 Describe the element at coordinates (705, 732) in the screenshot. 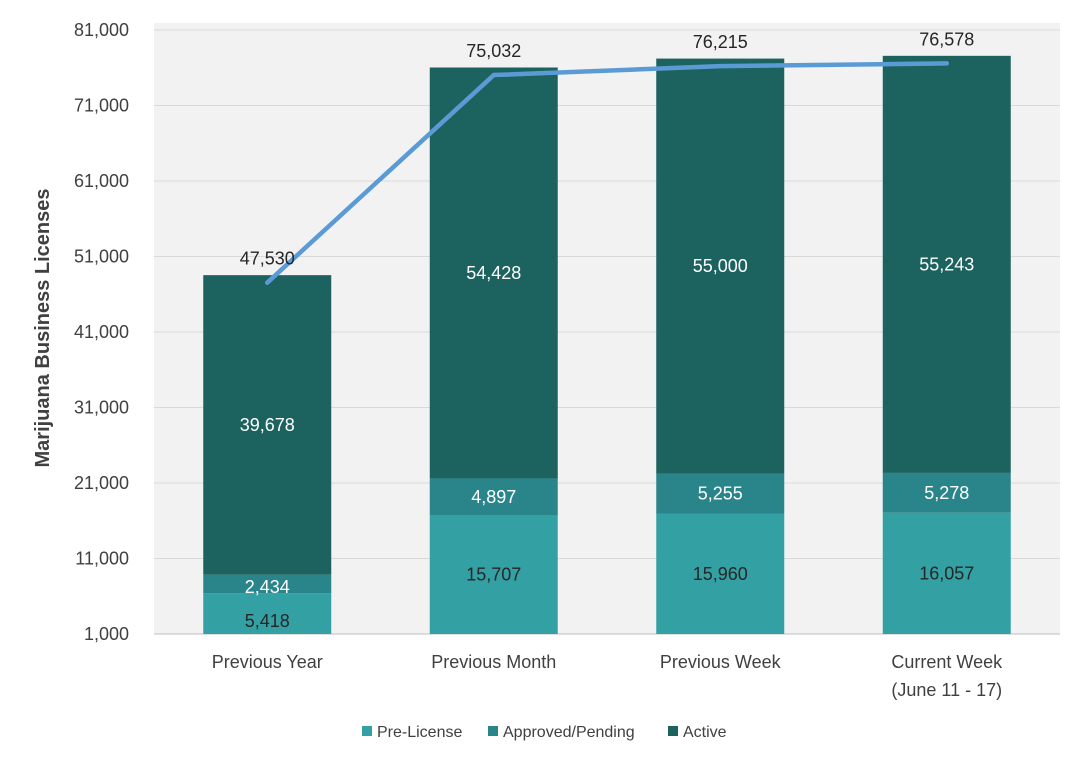

I see `legend-label: Active` at that location.